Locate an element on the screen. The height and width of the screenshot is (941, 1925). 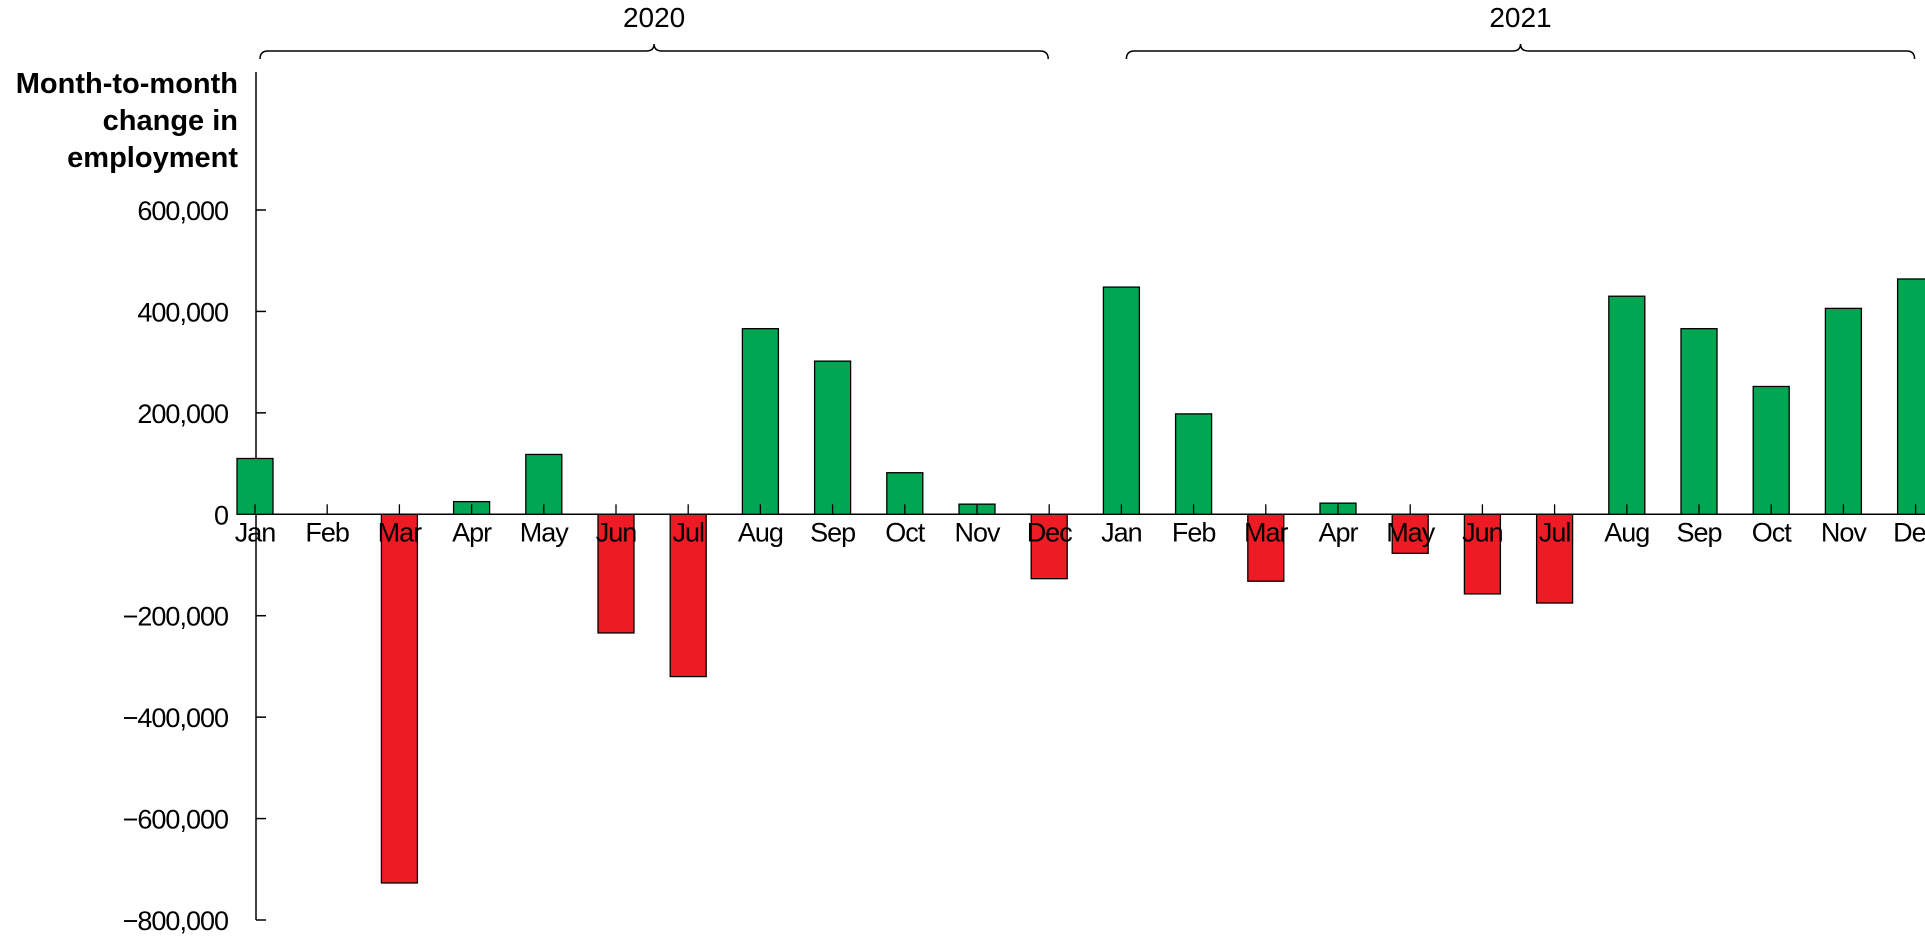
y-tick-label: −400,000 is located at coordinates (175, 718).